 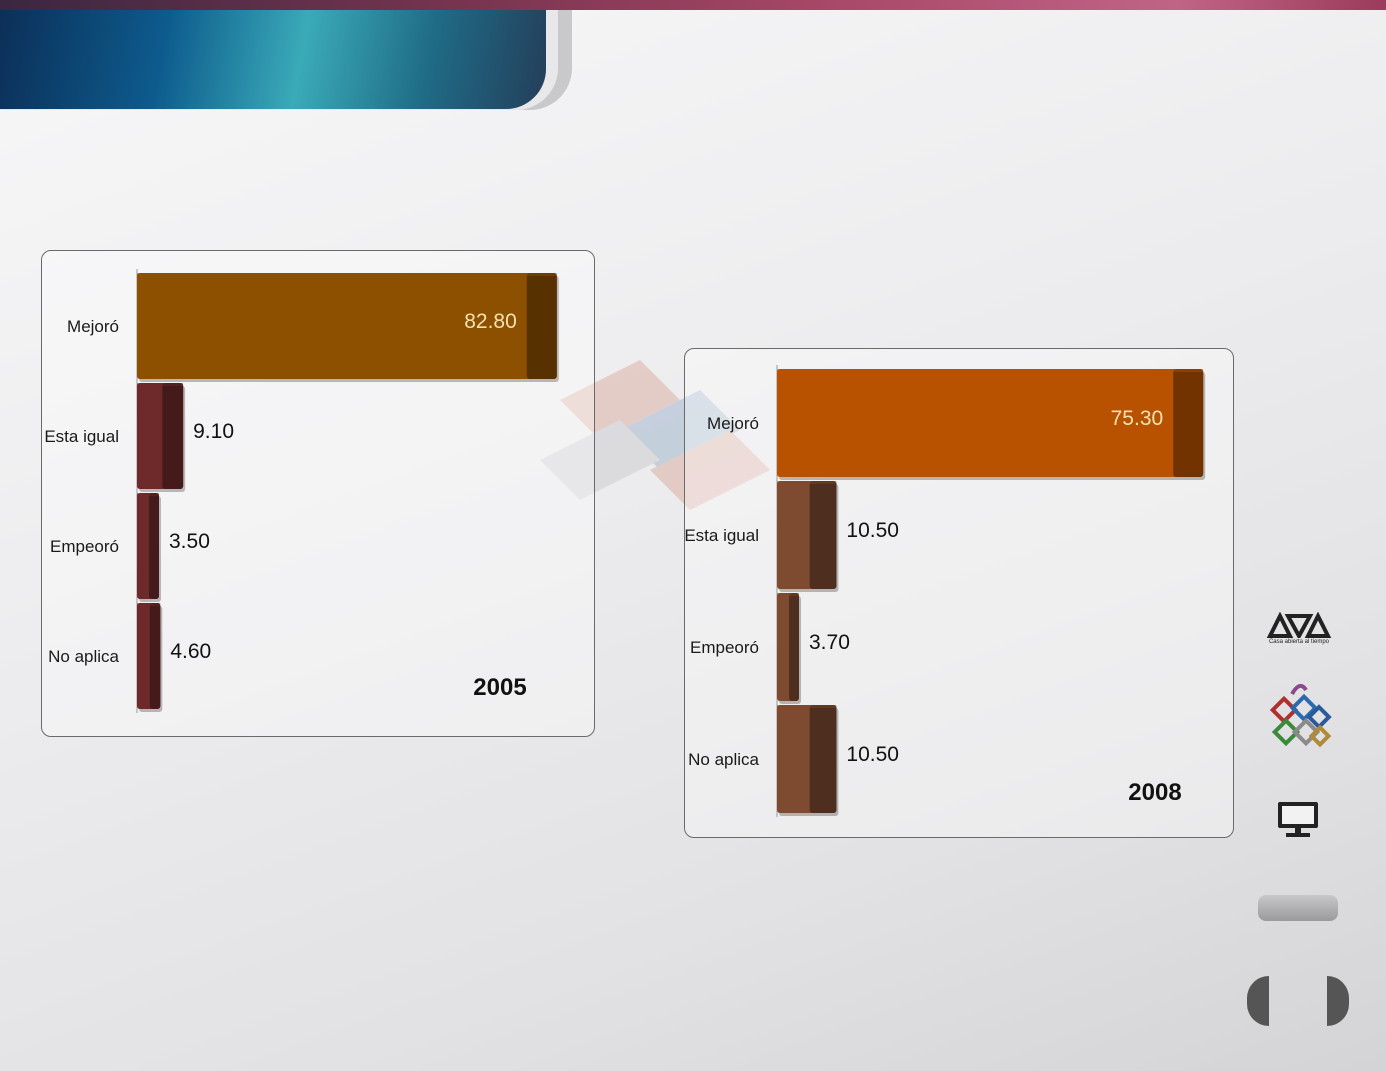 What do you see at coordinates (1137, 418) in the screenshot?
I see `chart-2008-value-label-0: 75.30` at bounding box center [1137, 418].